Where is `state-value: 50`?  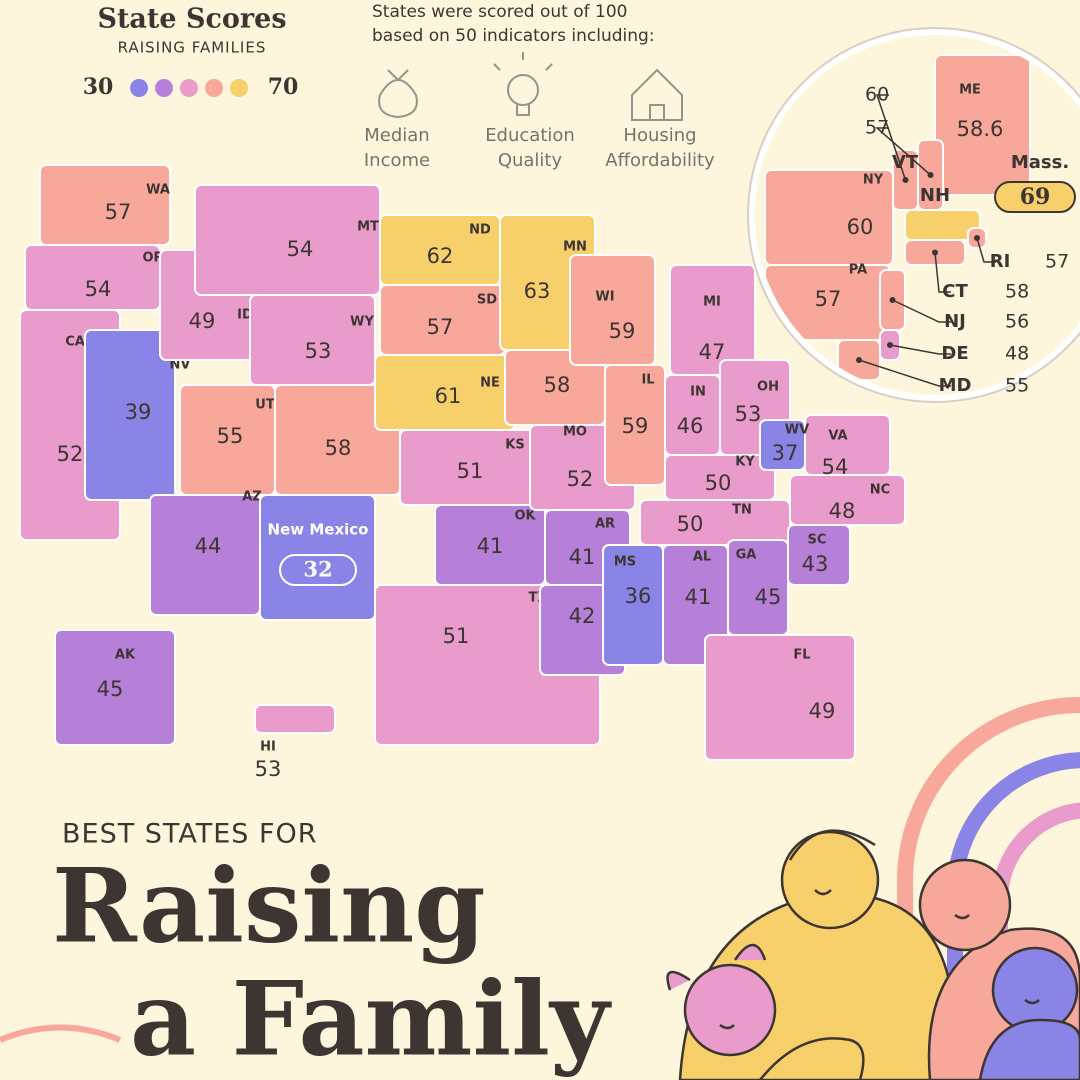
state-value: 50 is located at coordinates (718, 483).